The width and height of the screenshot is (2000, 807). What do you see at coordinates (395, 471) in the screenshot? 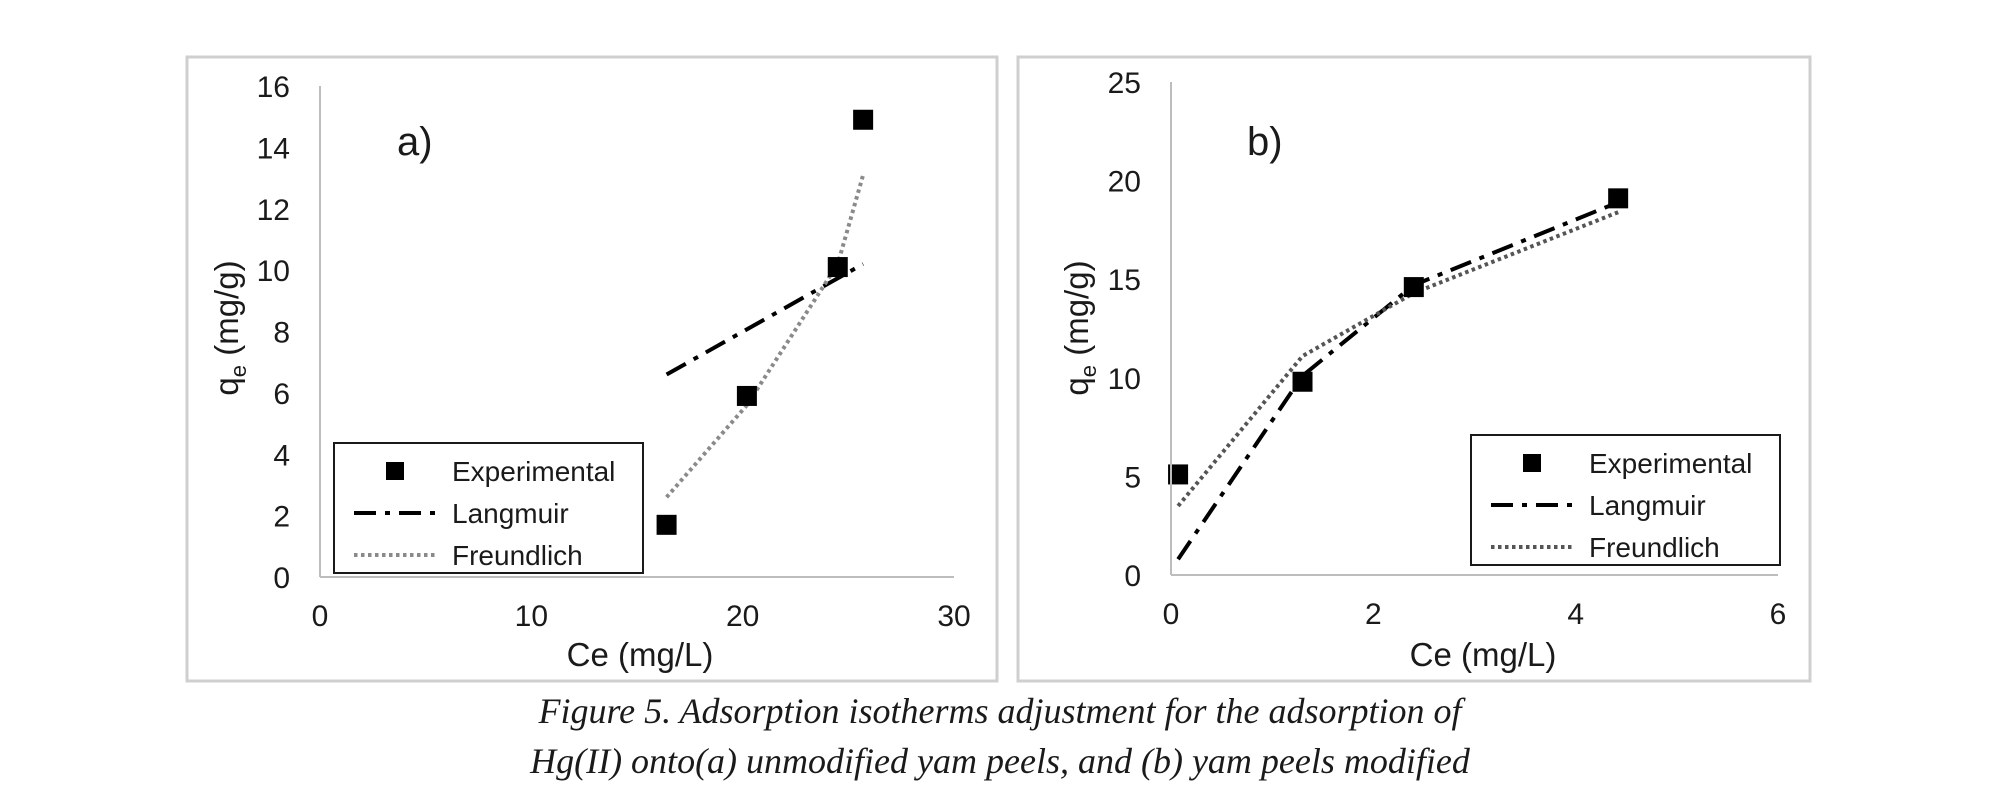
I see `chart-a-legend-experimental-marker` at bounding box center [395, 471].